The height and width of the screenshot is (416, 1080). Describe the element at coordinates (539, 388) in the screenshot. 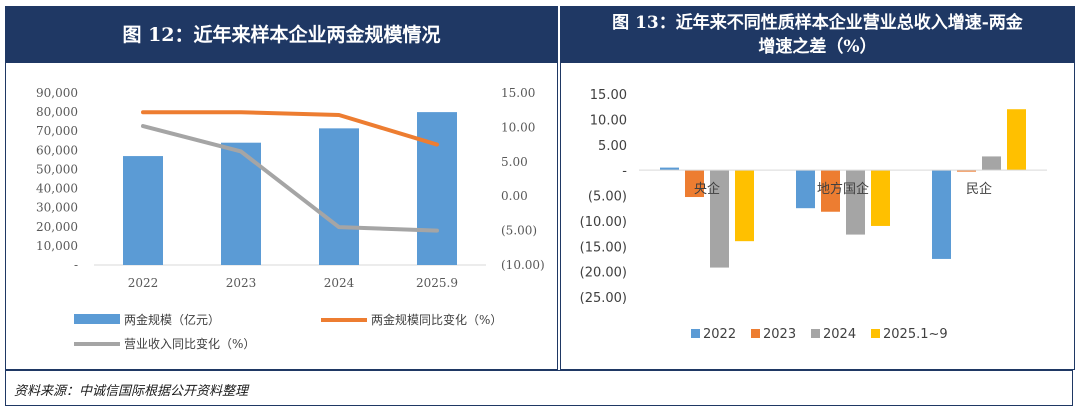

I see `source-bar: 资料来源：中诚信国际根据公开资料整理` at that location.